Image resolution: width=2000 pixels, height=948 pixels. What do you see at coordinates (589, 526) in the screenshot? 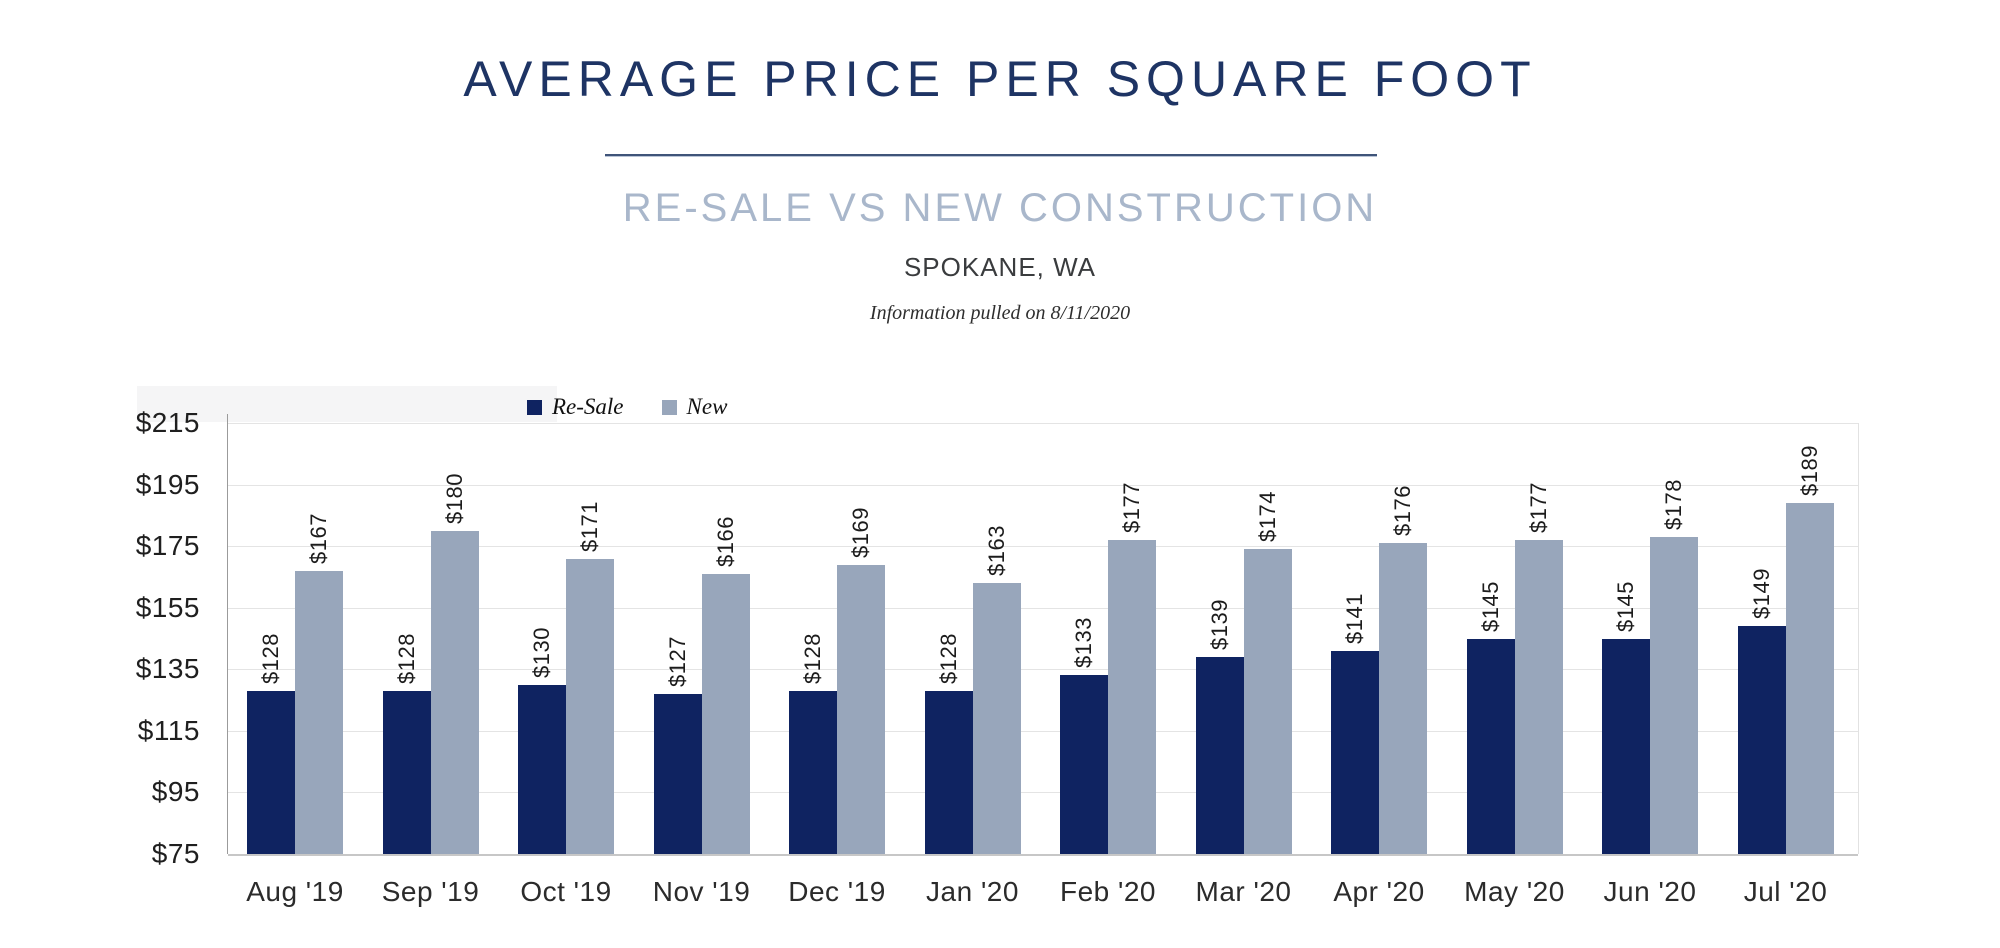
I see `bar-value-text: $171` at bounding box center [589, 526].